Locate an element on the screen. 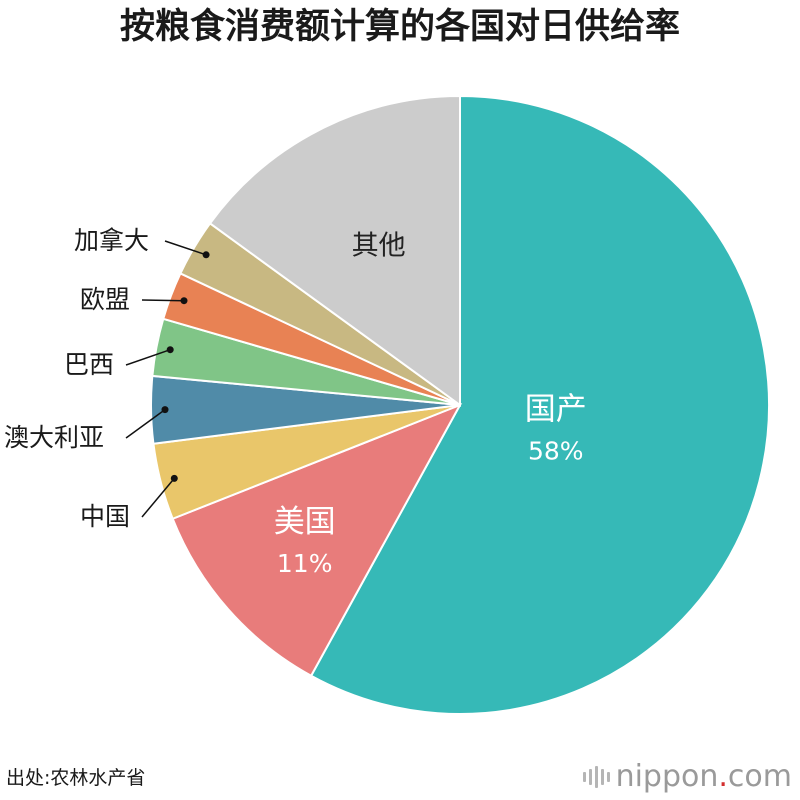 This screenshot has height=800, width=800. slice-value-0: 58% is located at coordinates (556, 451).